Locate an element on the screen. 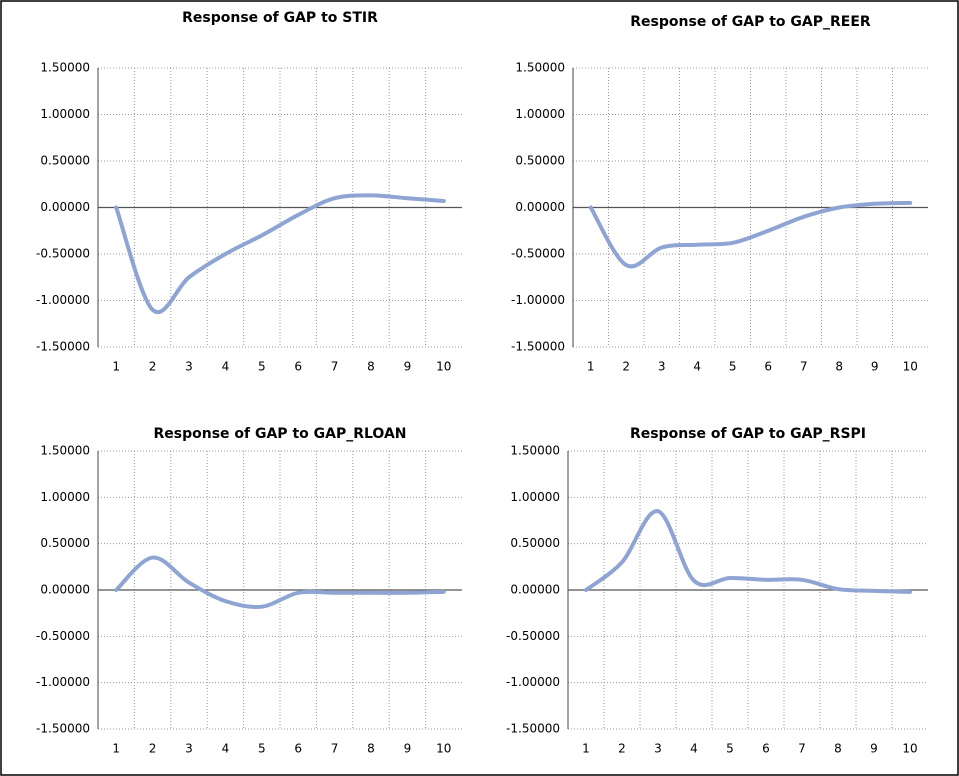 The image size is (959, 776). chart-title: Response of GAP to GAP_RSPI is located at coordinates (748, 434).